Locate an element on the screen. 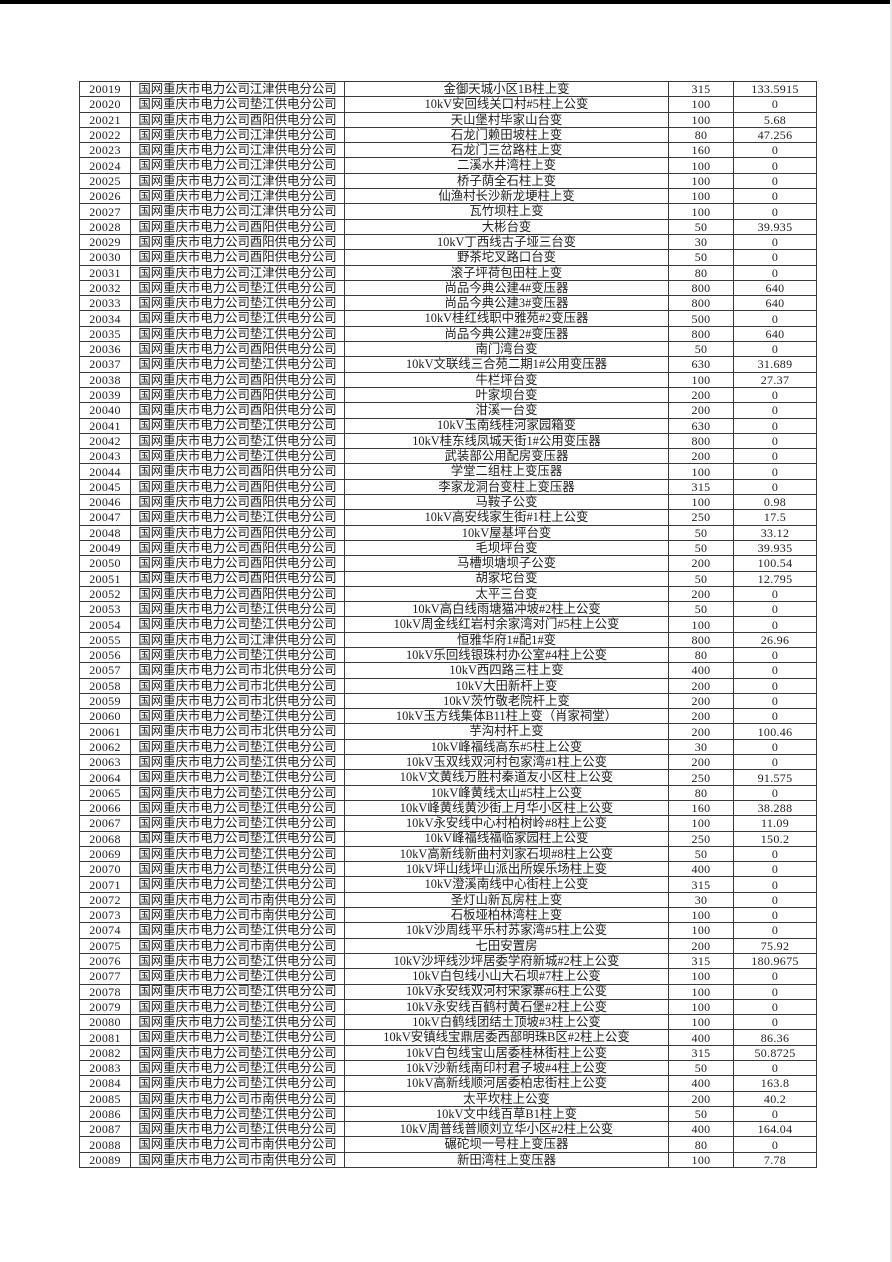 The image size is (892, 1262). table-row: 20055 国网重庆市电力公司江津供电分公司 恒雅华府1#配1#变 800 26.96 is located at coordinates (448, 639).